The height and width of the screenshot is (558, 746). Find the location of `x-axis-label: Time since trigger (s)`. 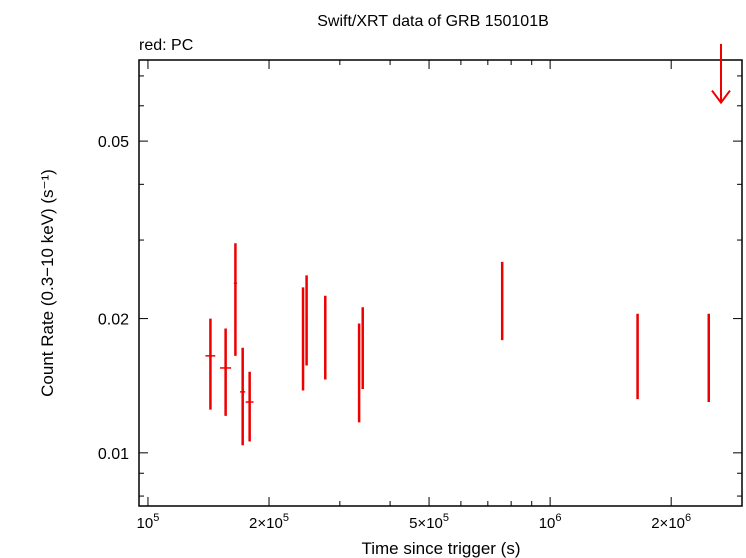

x-axis-label: Time since trigger (s) is located at coordinates (440, 548).